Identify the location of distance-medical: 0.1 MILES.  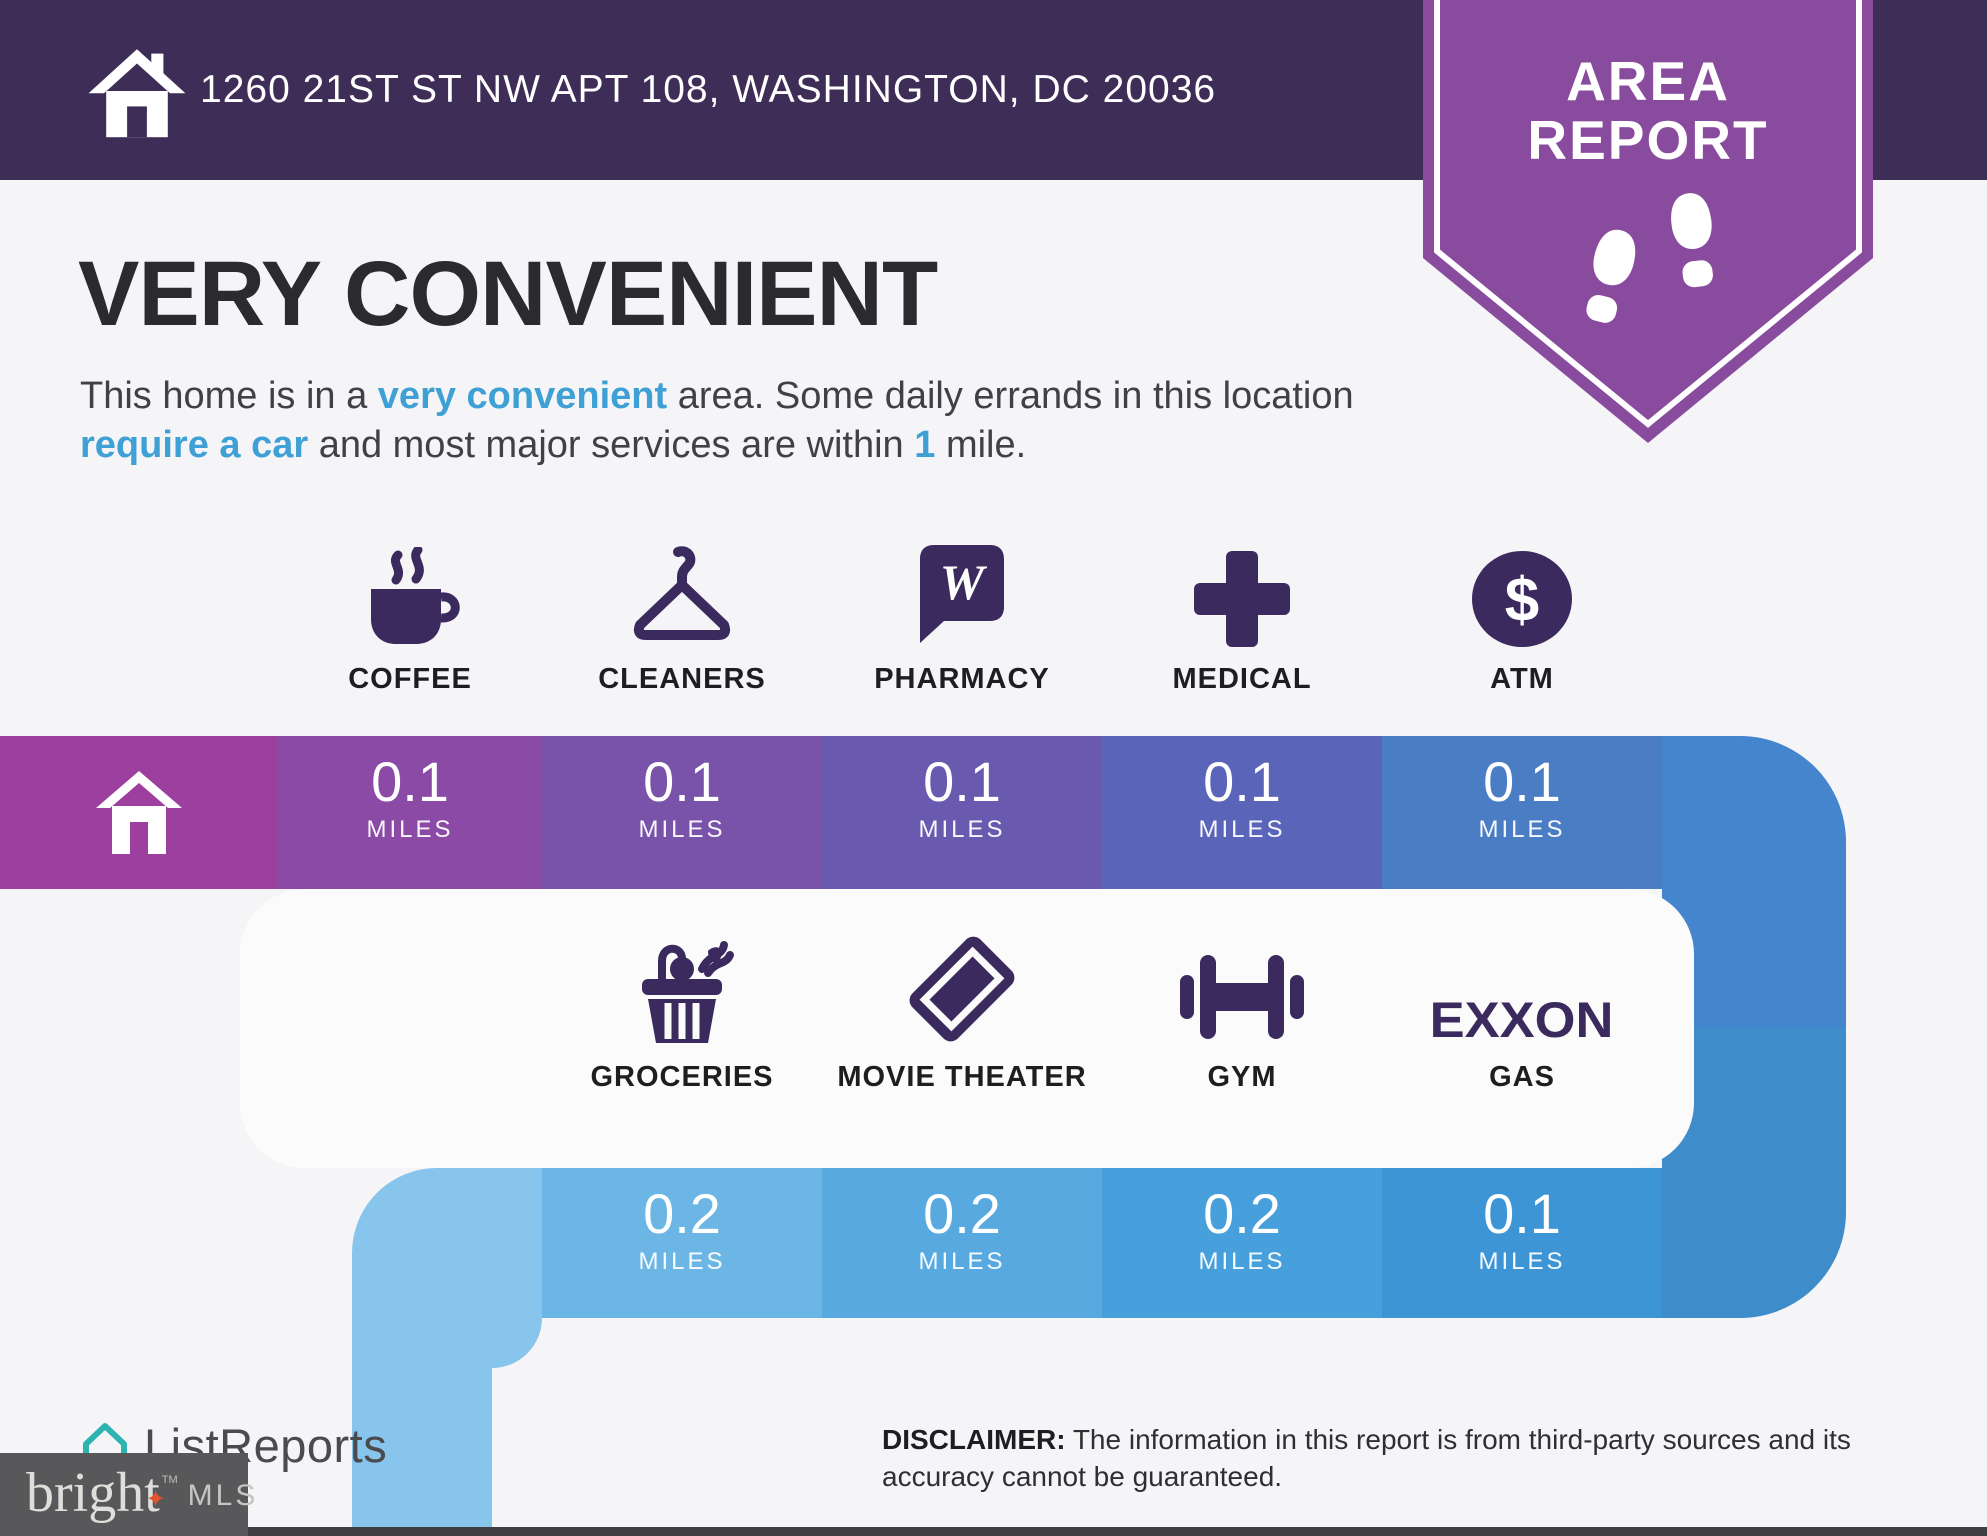
(1242, 797).